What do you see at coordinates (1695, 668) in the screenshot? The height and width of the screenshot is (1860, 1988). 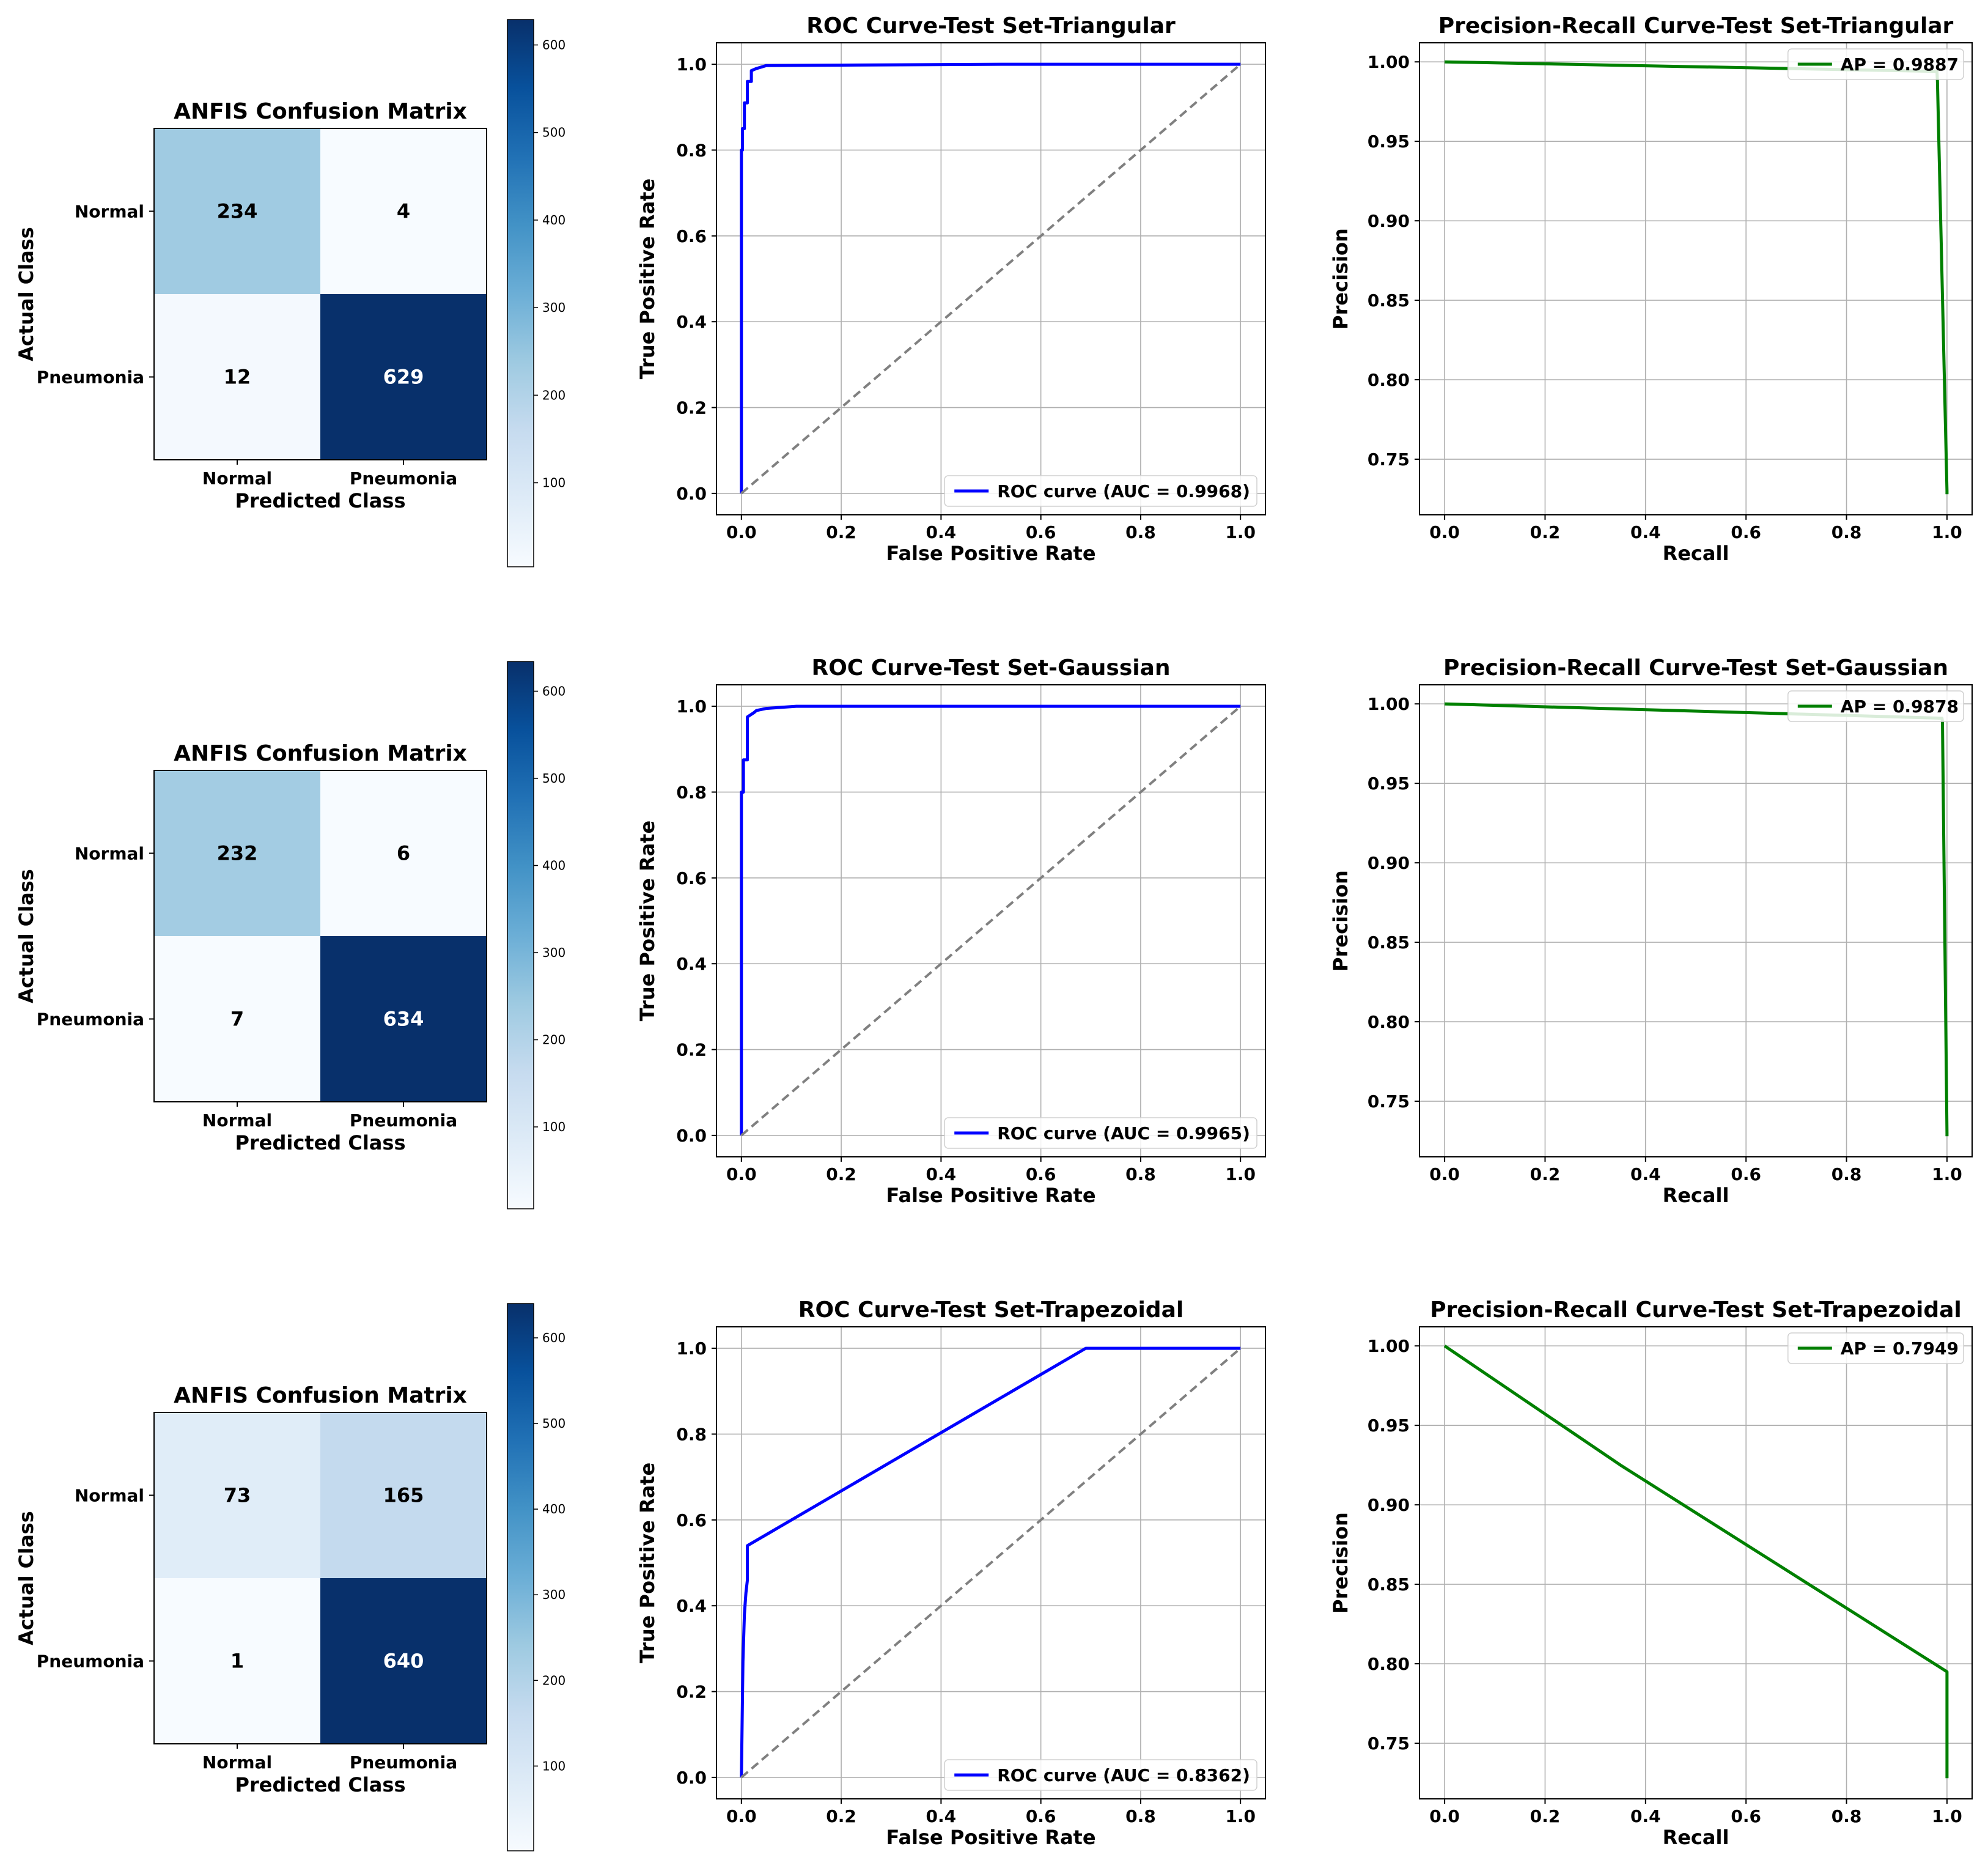 I see `chart-title: Precision-Recall Curve-Test Set-Gaussian` at bounding box center [1695, 668].